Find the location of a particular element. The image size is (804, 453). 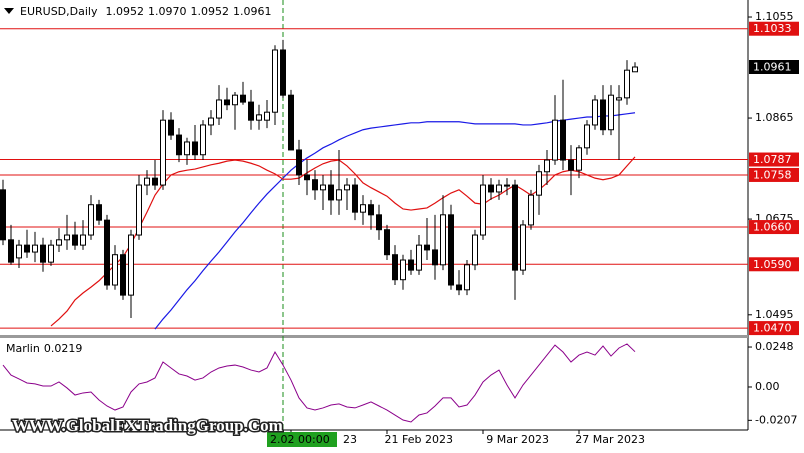

header-close: 1.0961 is located at coordinates (252, 11).